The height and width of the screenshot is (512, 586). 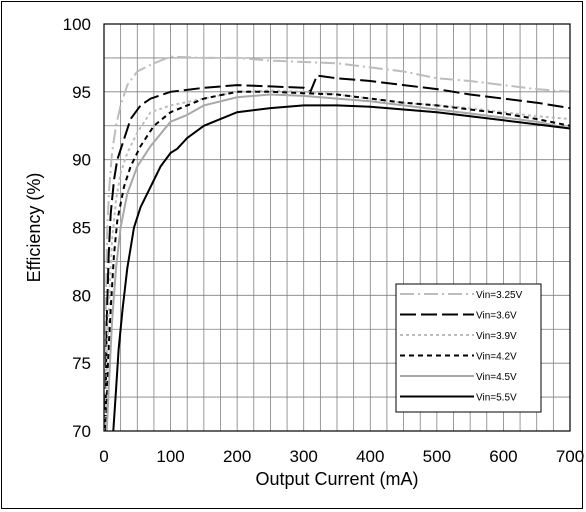 What do you see at coordinates (496, 377) in the screenshot?
I see `legend-label: Vin=4.5V` at bounding box center [496, 377].